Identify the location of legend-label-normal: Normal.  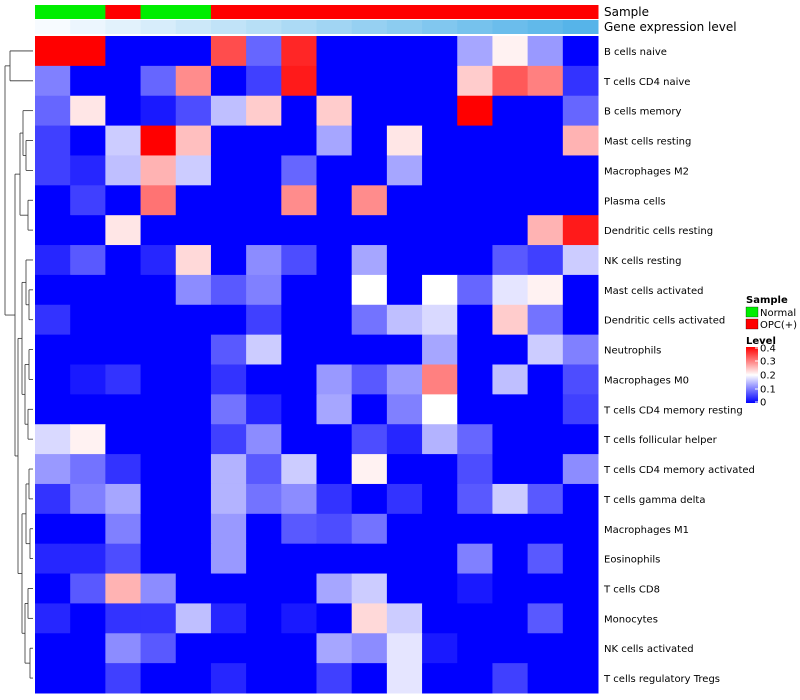
(778, 313).